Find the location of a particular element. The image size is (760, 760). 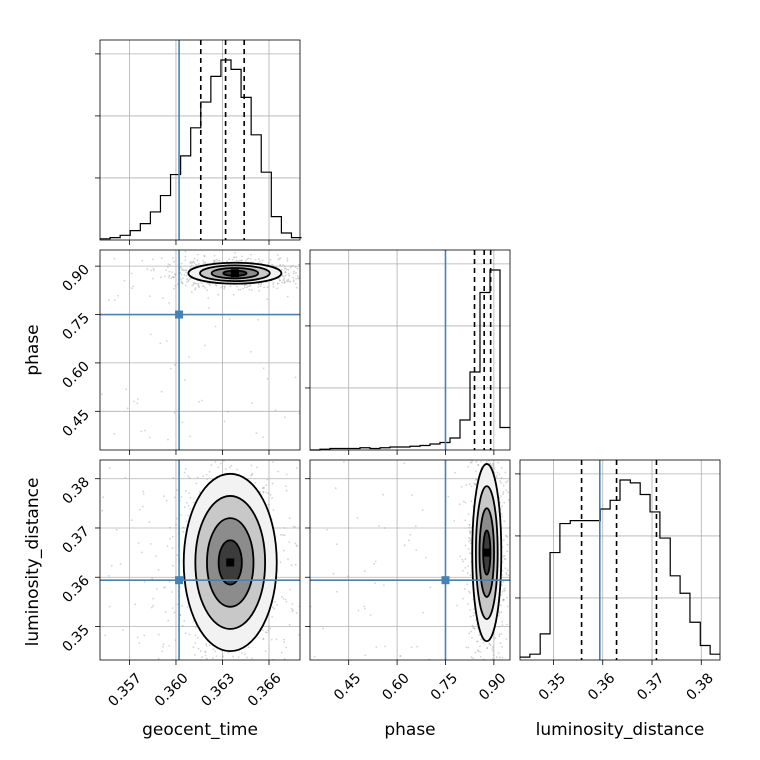

contour-line is located at coordinates (230, 562).